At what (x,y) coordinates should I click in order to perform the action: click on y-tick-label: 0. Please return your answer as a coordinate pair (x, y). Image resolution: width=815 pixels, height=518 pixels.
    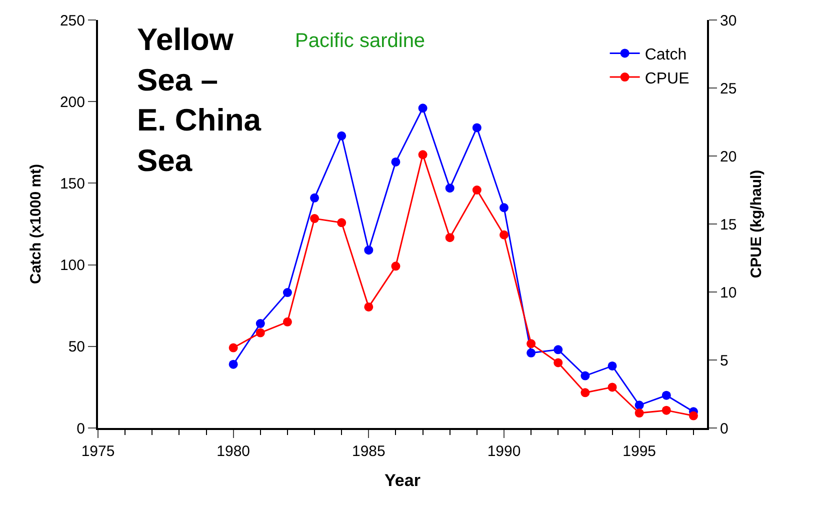
    Looking at the image, I should click on (80, 429).